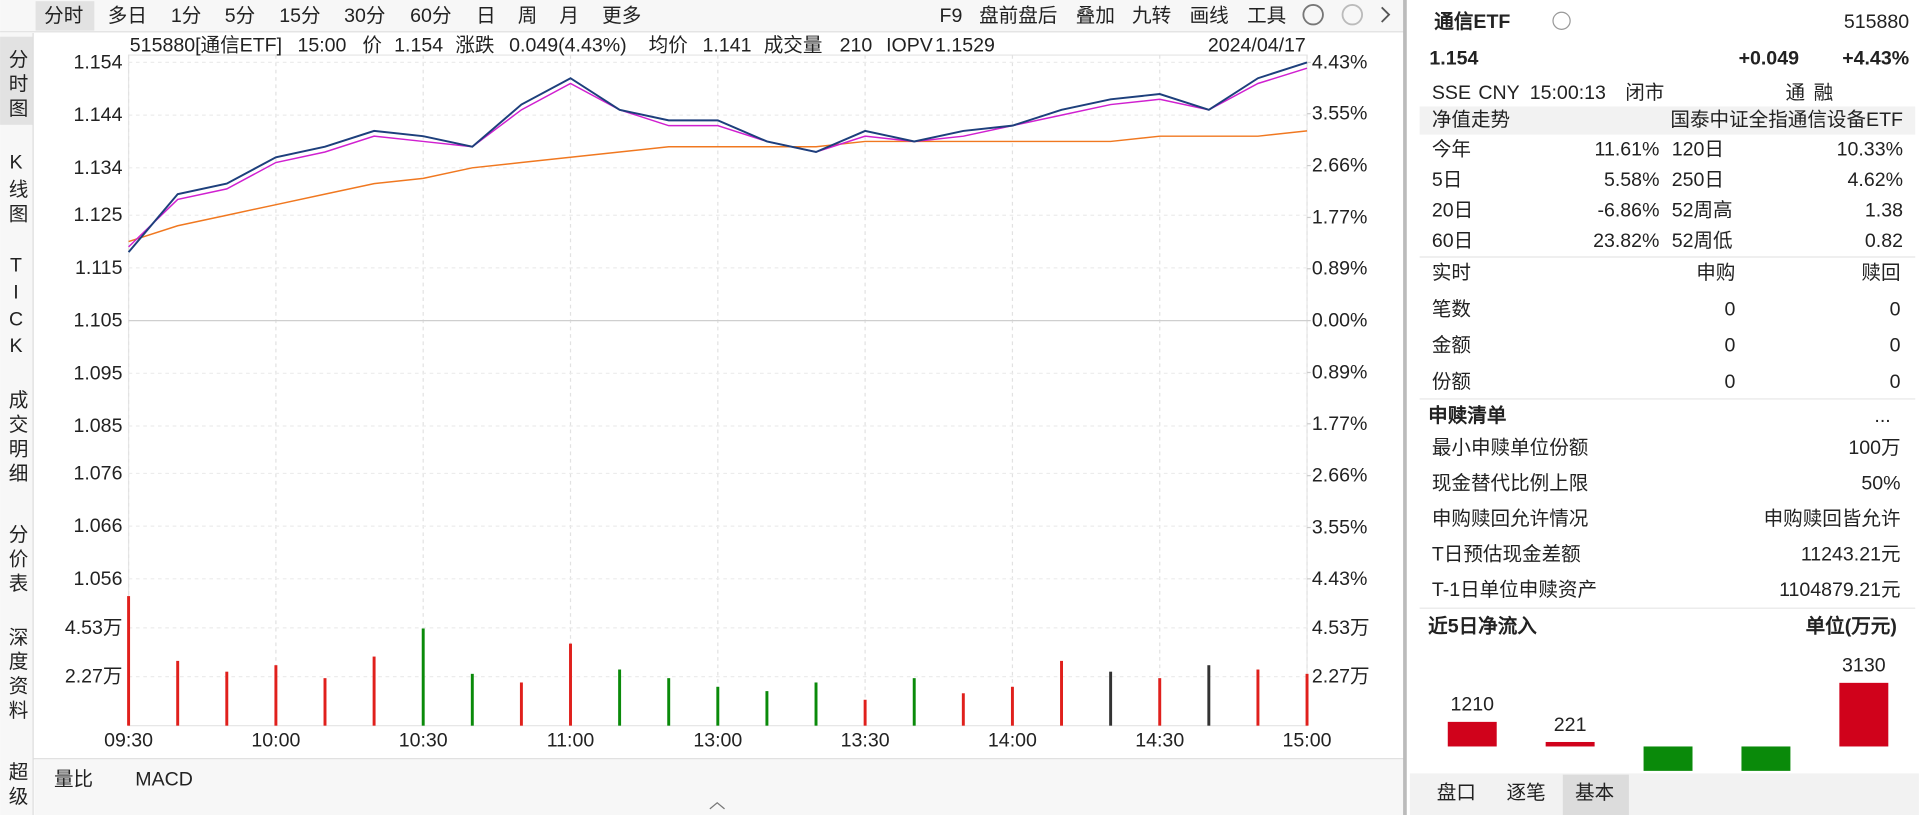 This screenshot has height=815, width=1919. I want to click on stat-label: 今年, so click(1451, 149).